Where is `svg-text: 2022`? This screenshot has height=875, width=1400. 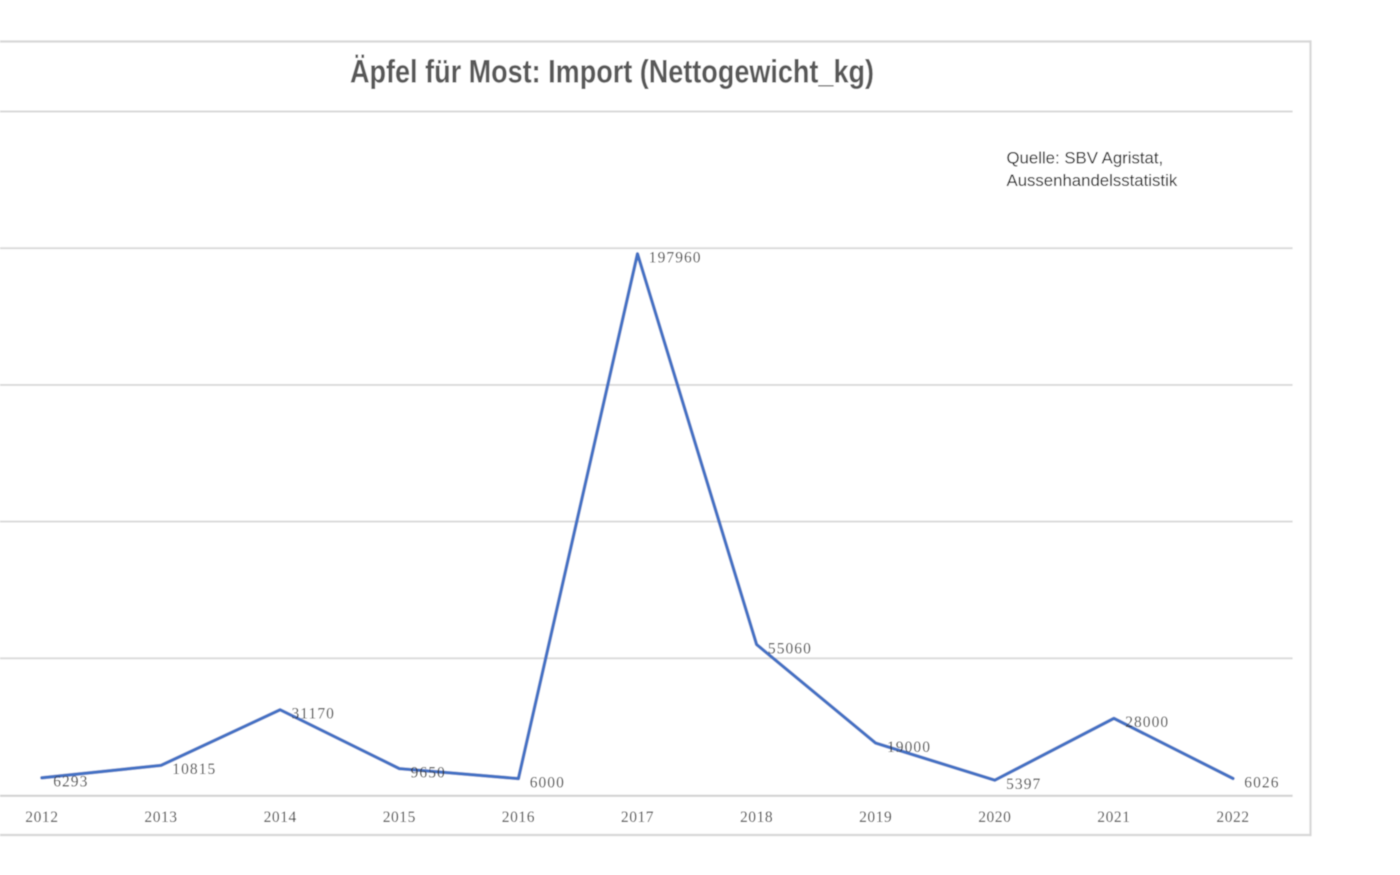 svg-text: 2022 is located at coordinates (1232, 817).